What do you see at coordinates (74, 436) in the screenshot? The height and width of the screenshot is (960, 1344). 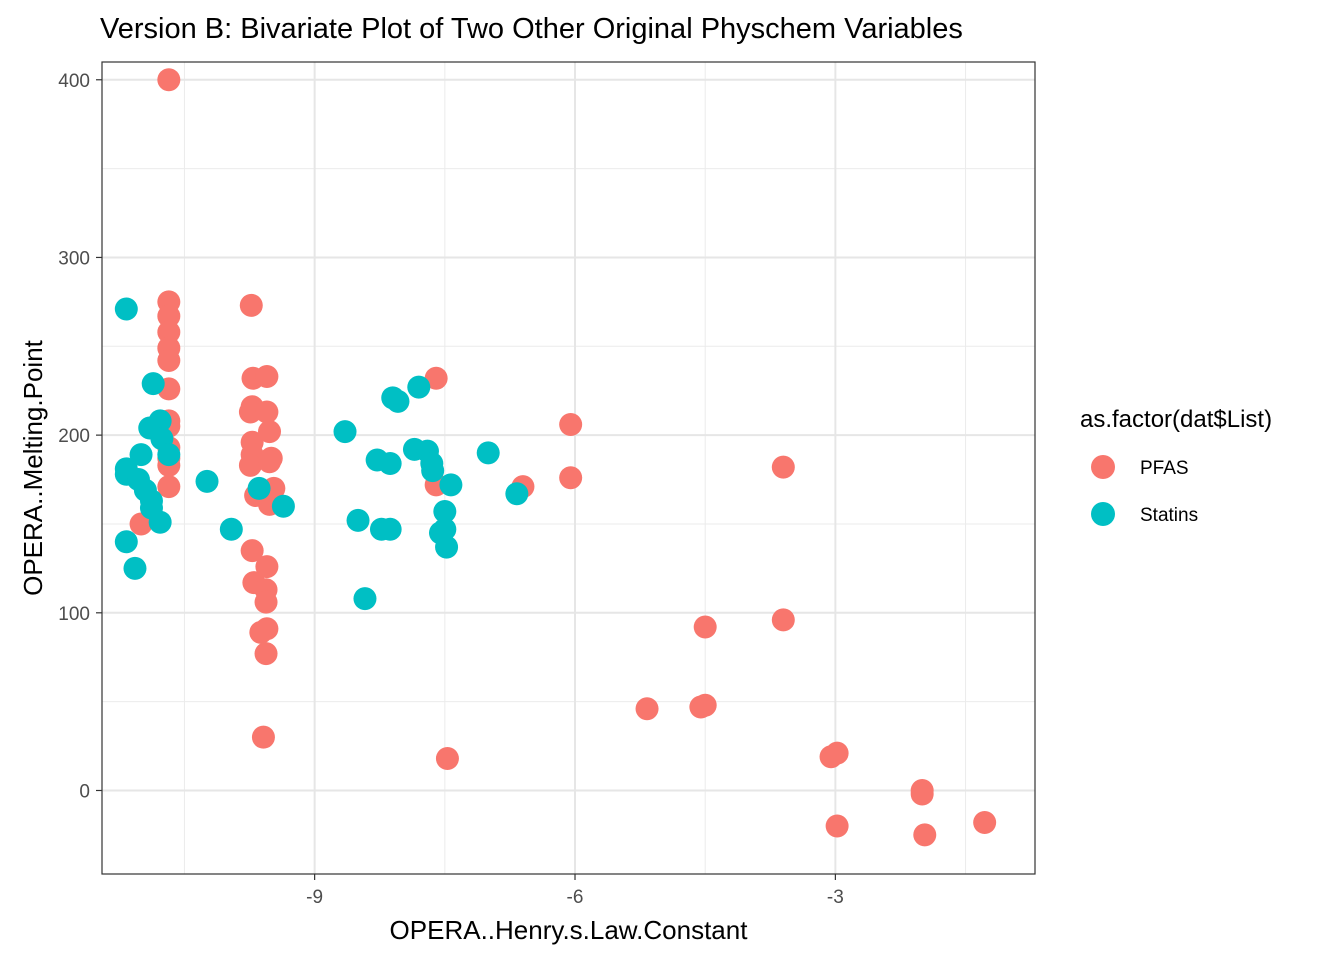 I see `y-tick-label: 200` at bounding box center [74, 436].